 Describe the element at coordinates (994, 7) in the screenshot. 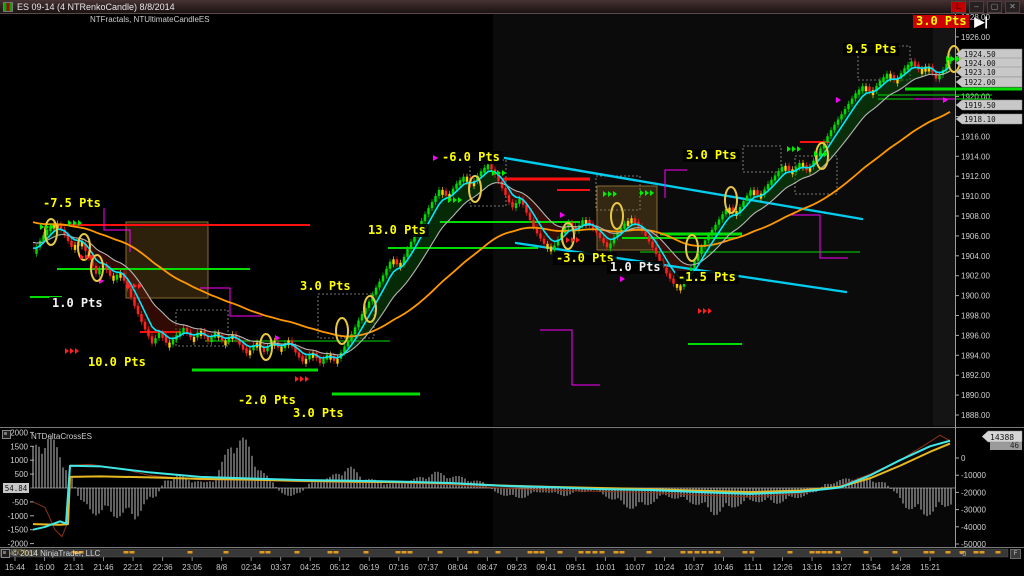

I see `maximize-button: ▢` at that location.